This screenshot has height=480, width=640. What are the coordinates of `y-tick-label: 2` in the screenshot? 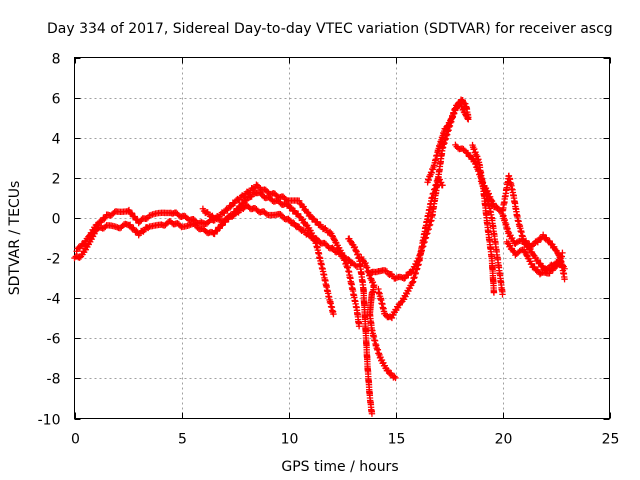 It's located at (56, 180).